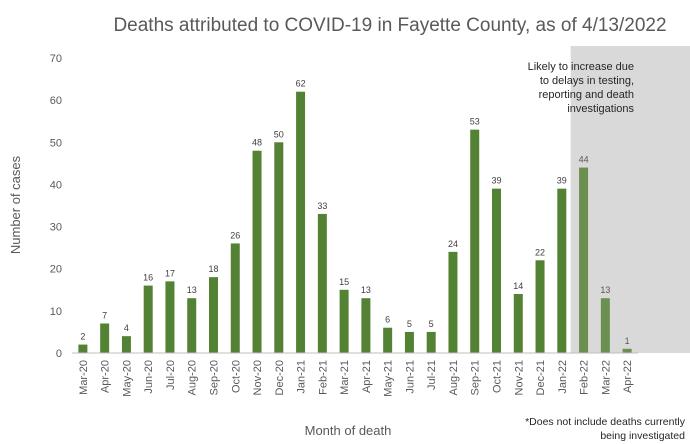 Image resolution: width=690 pixels, height=444 pixels. I want to click on x-axis-label: Month of death, so click(348, 430).